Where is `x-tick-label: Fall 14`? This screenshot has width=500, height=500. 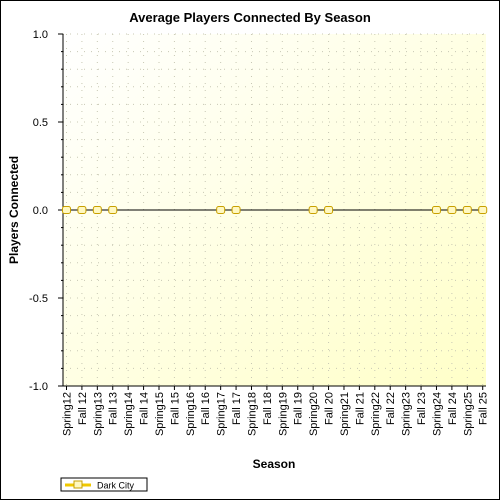 x-tick-label: Fall 14 is located at coordinates (145, 408).